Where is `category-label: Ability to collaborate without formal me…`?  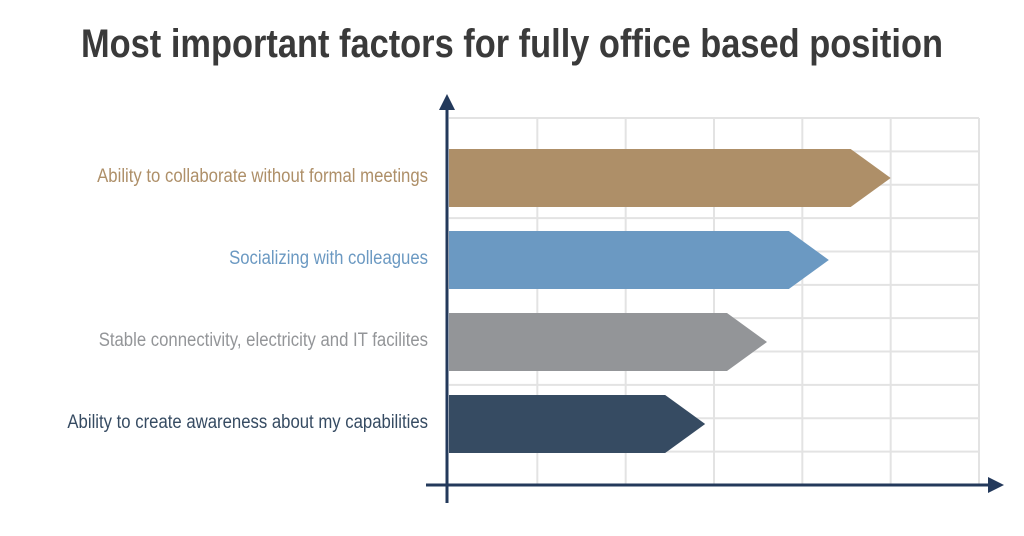
category-label: Ability to collaborate without formal me… is located at coordinates (262, 176).